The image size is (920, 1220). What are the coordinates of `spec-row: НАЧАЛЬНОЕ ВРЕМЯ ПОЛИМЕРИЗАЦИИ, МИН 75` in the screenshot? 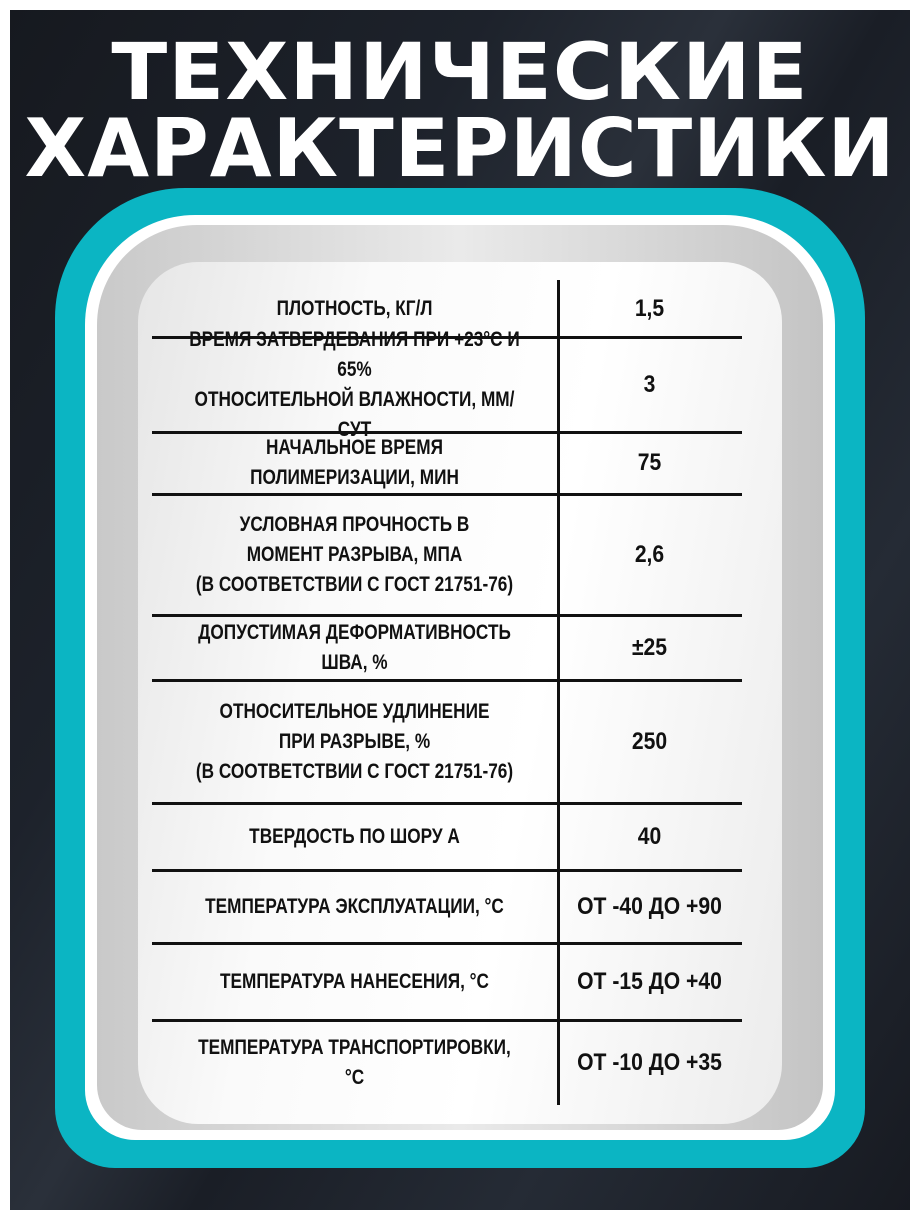 It's located at (447, 463).